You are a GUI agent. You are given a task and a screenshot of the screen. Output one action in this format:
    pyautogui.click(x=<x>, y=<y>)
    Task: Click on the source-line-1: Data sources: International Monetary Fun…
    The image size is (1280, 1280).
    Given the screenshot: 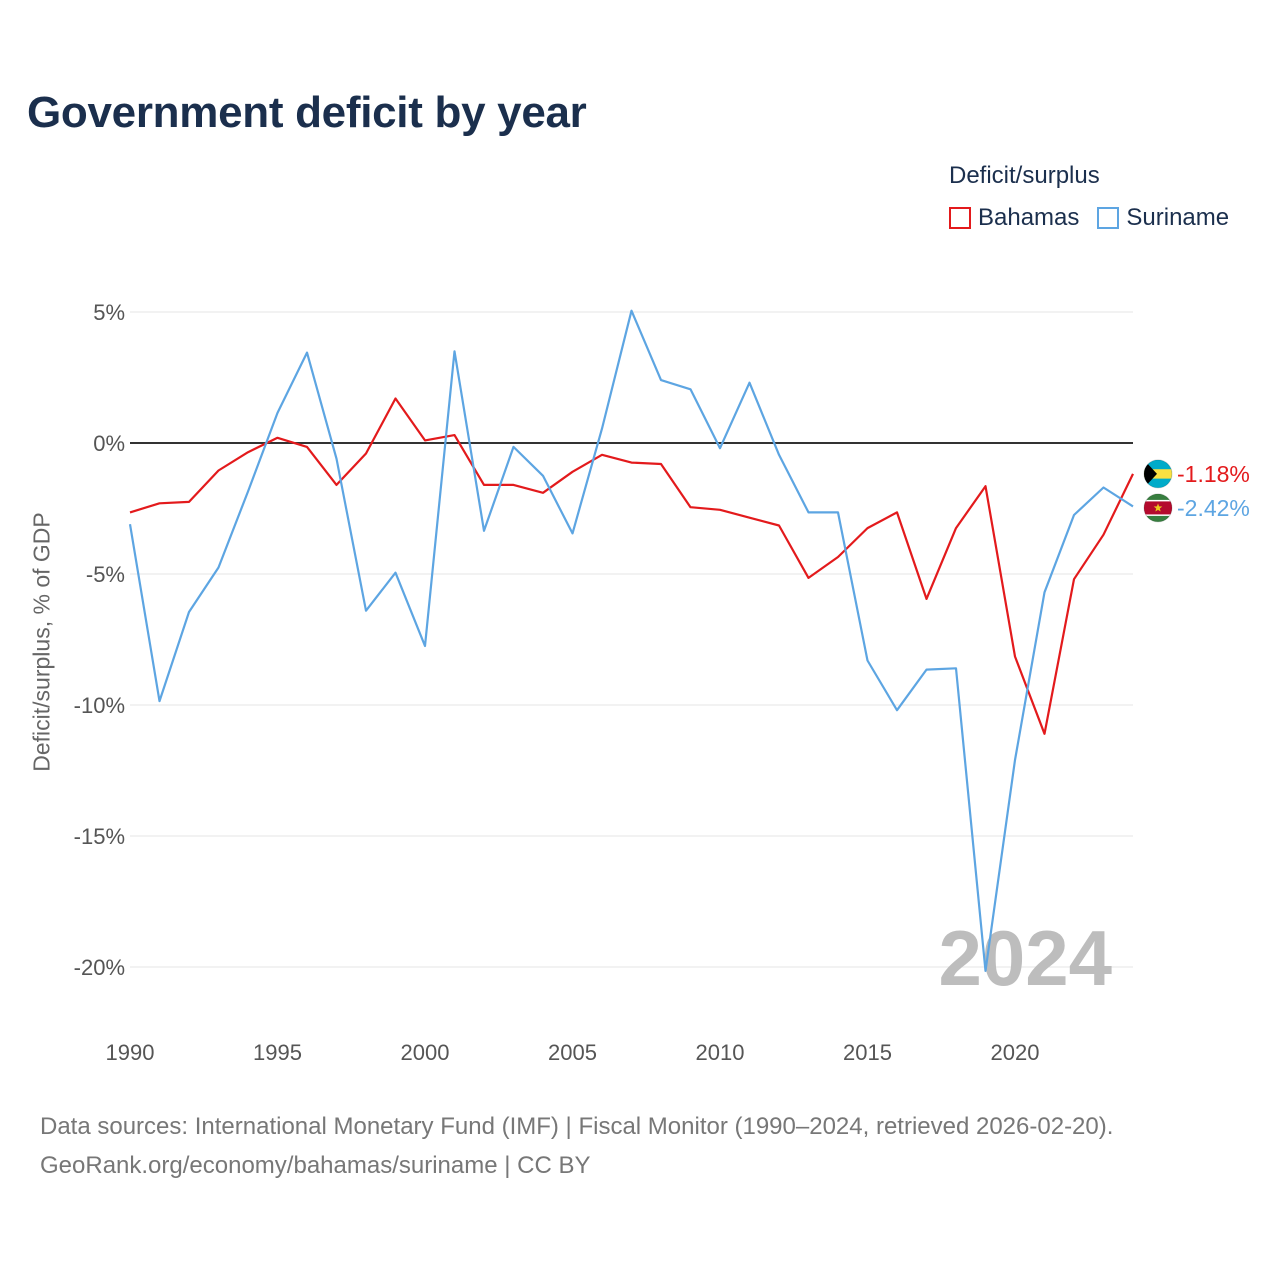 What is the action you would take?
    pyautogui.click(x=577, y=1126)
    